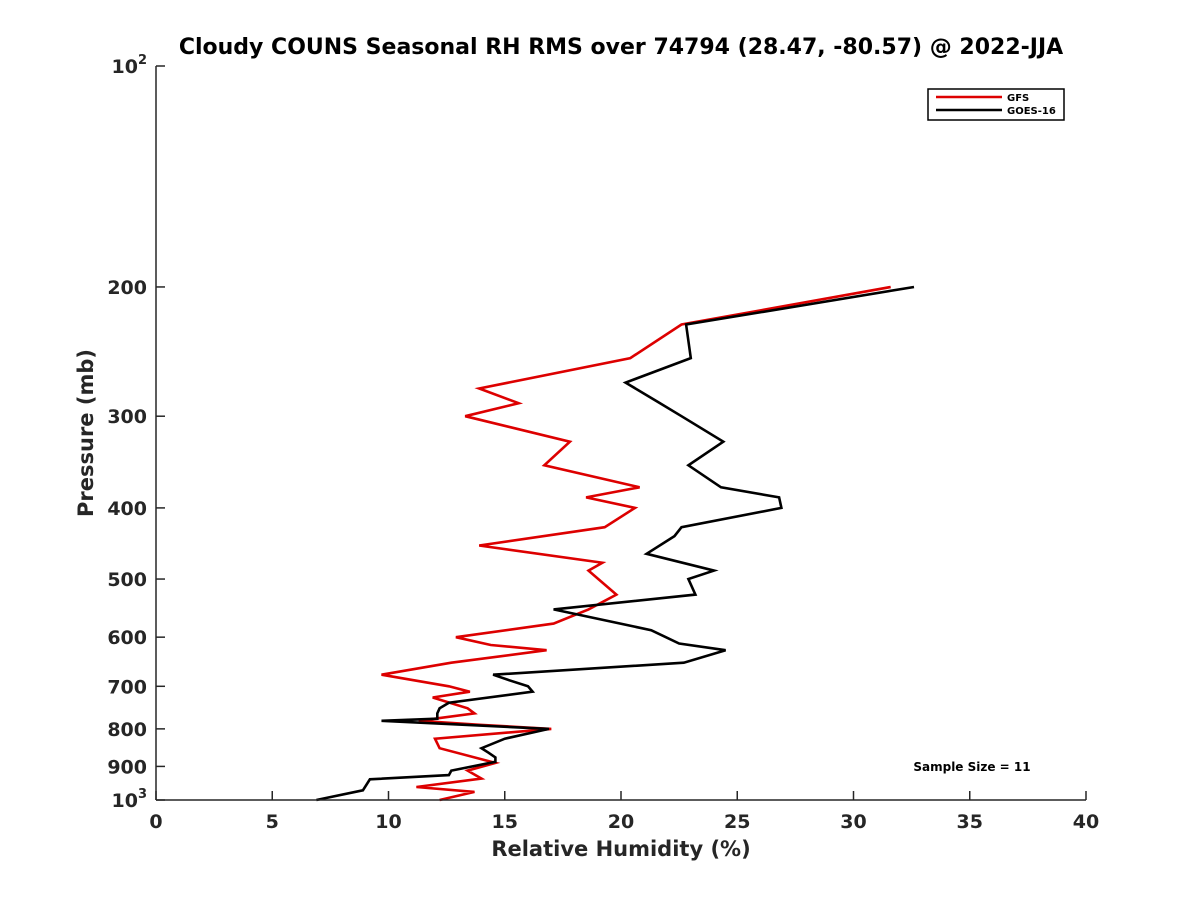 The height and width of the screenshot is (900, 1200). Describe the element at coordinates (127, 687) in the screenshot. I see `y-tick-label: 700` at that location.